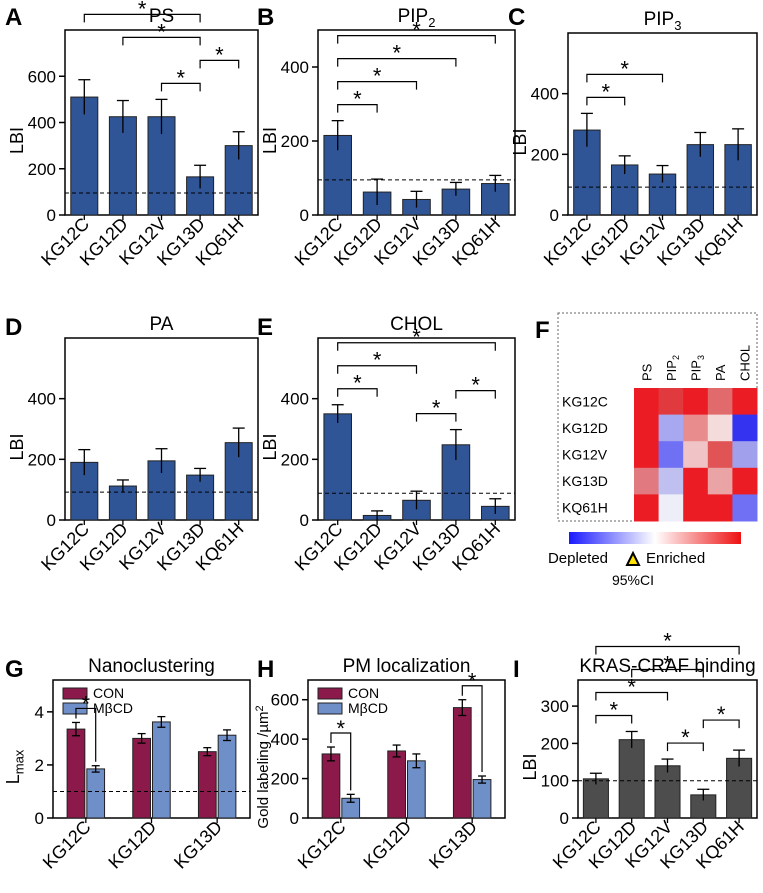 The height and width of the screenshot is (893, 763). I want to click on panel-letter: B, so click(265, 17).